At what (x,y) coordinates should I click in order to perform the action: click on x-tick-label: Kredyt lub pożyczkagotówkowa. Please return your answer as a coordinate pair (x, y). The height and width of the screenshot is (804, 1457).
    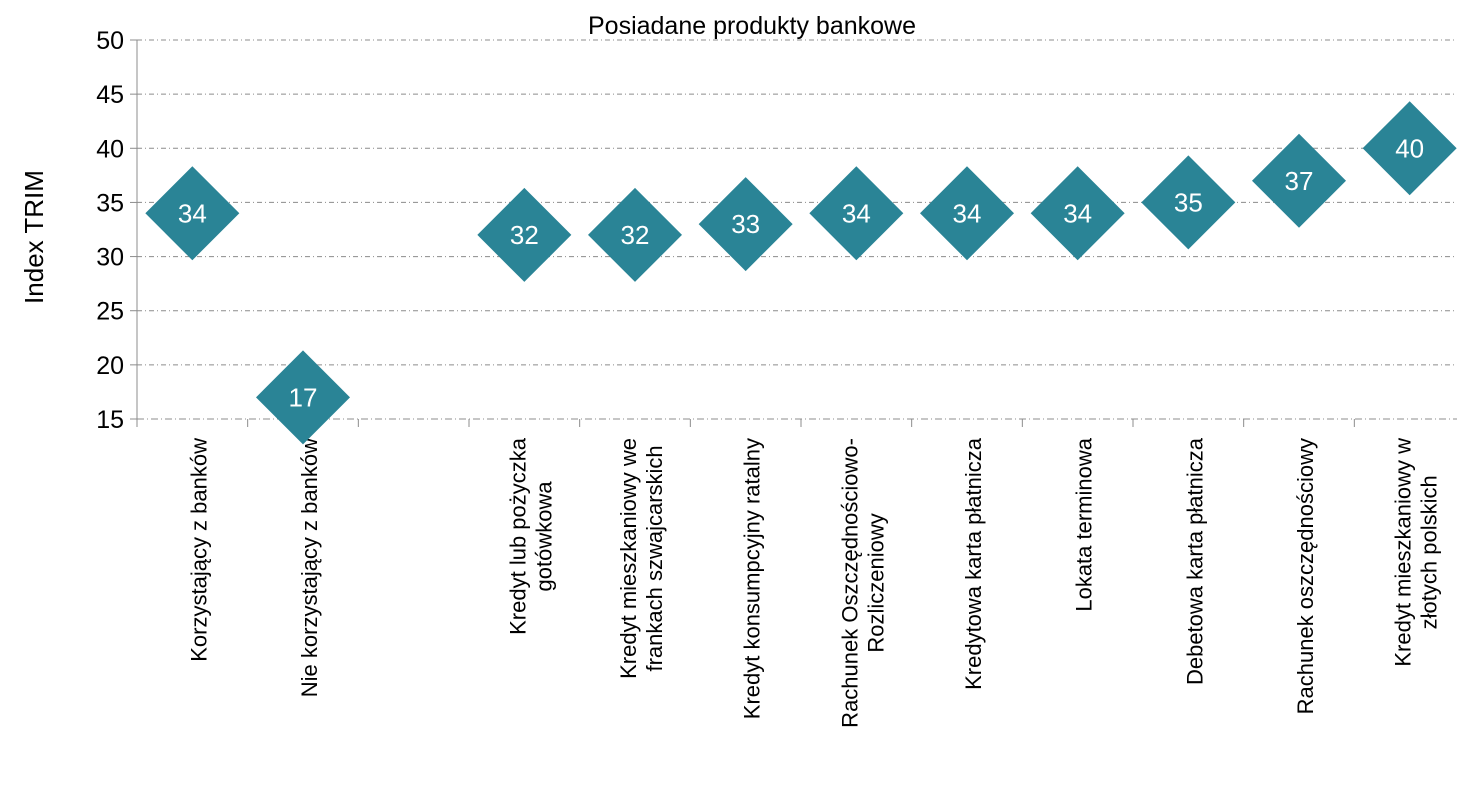
    Looking at the image, I should click on (530, 536).